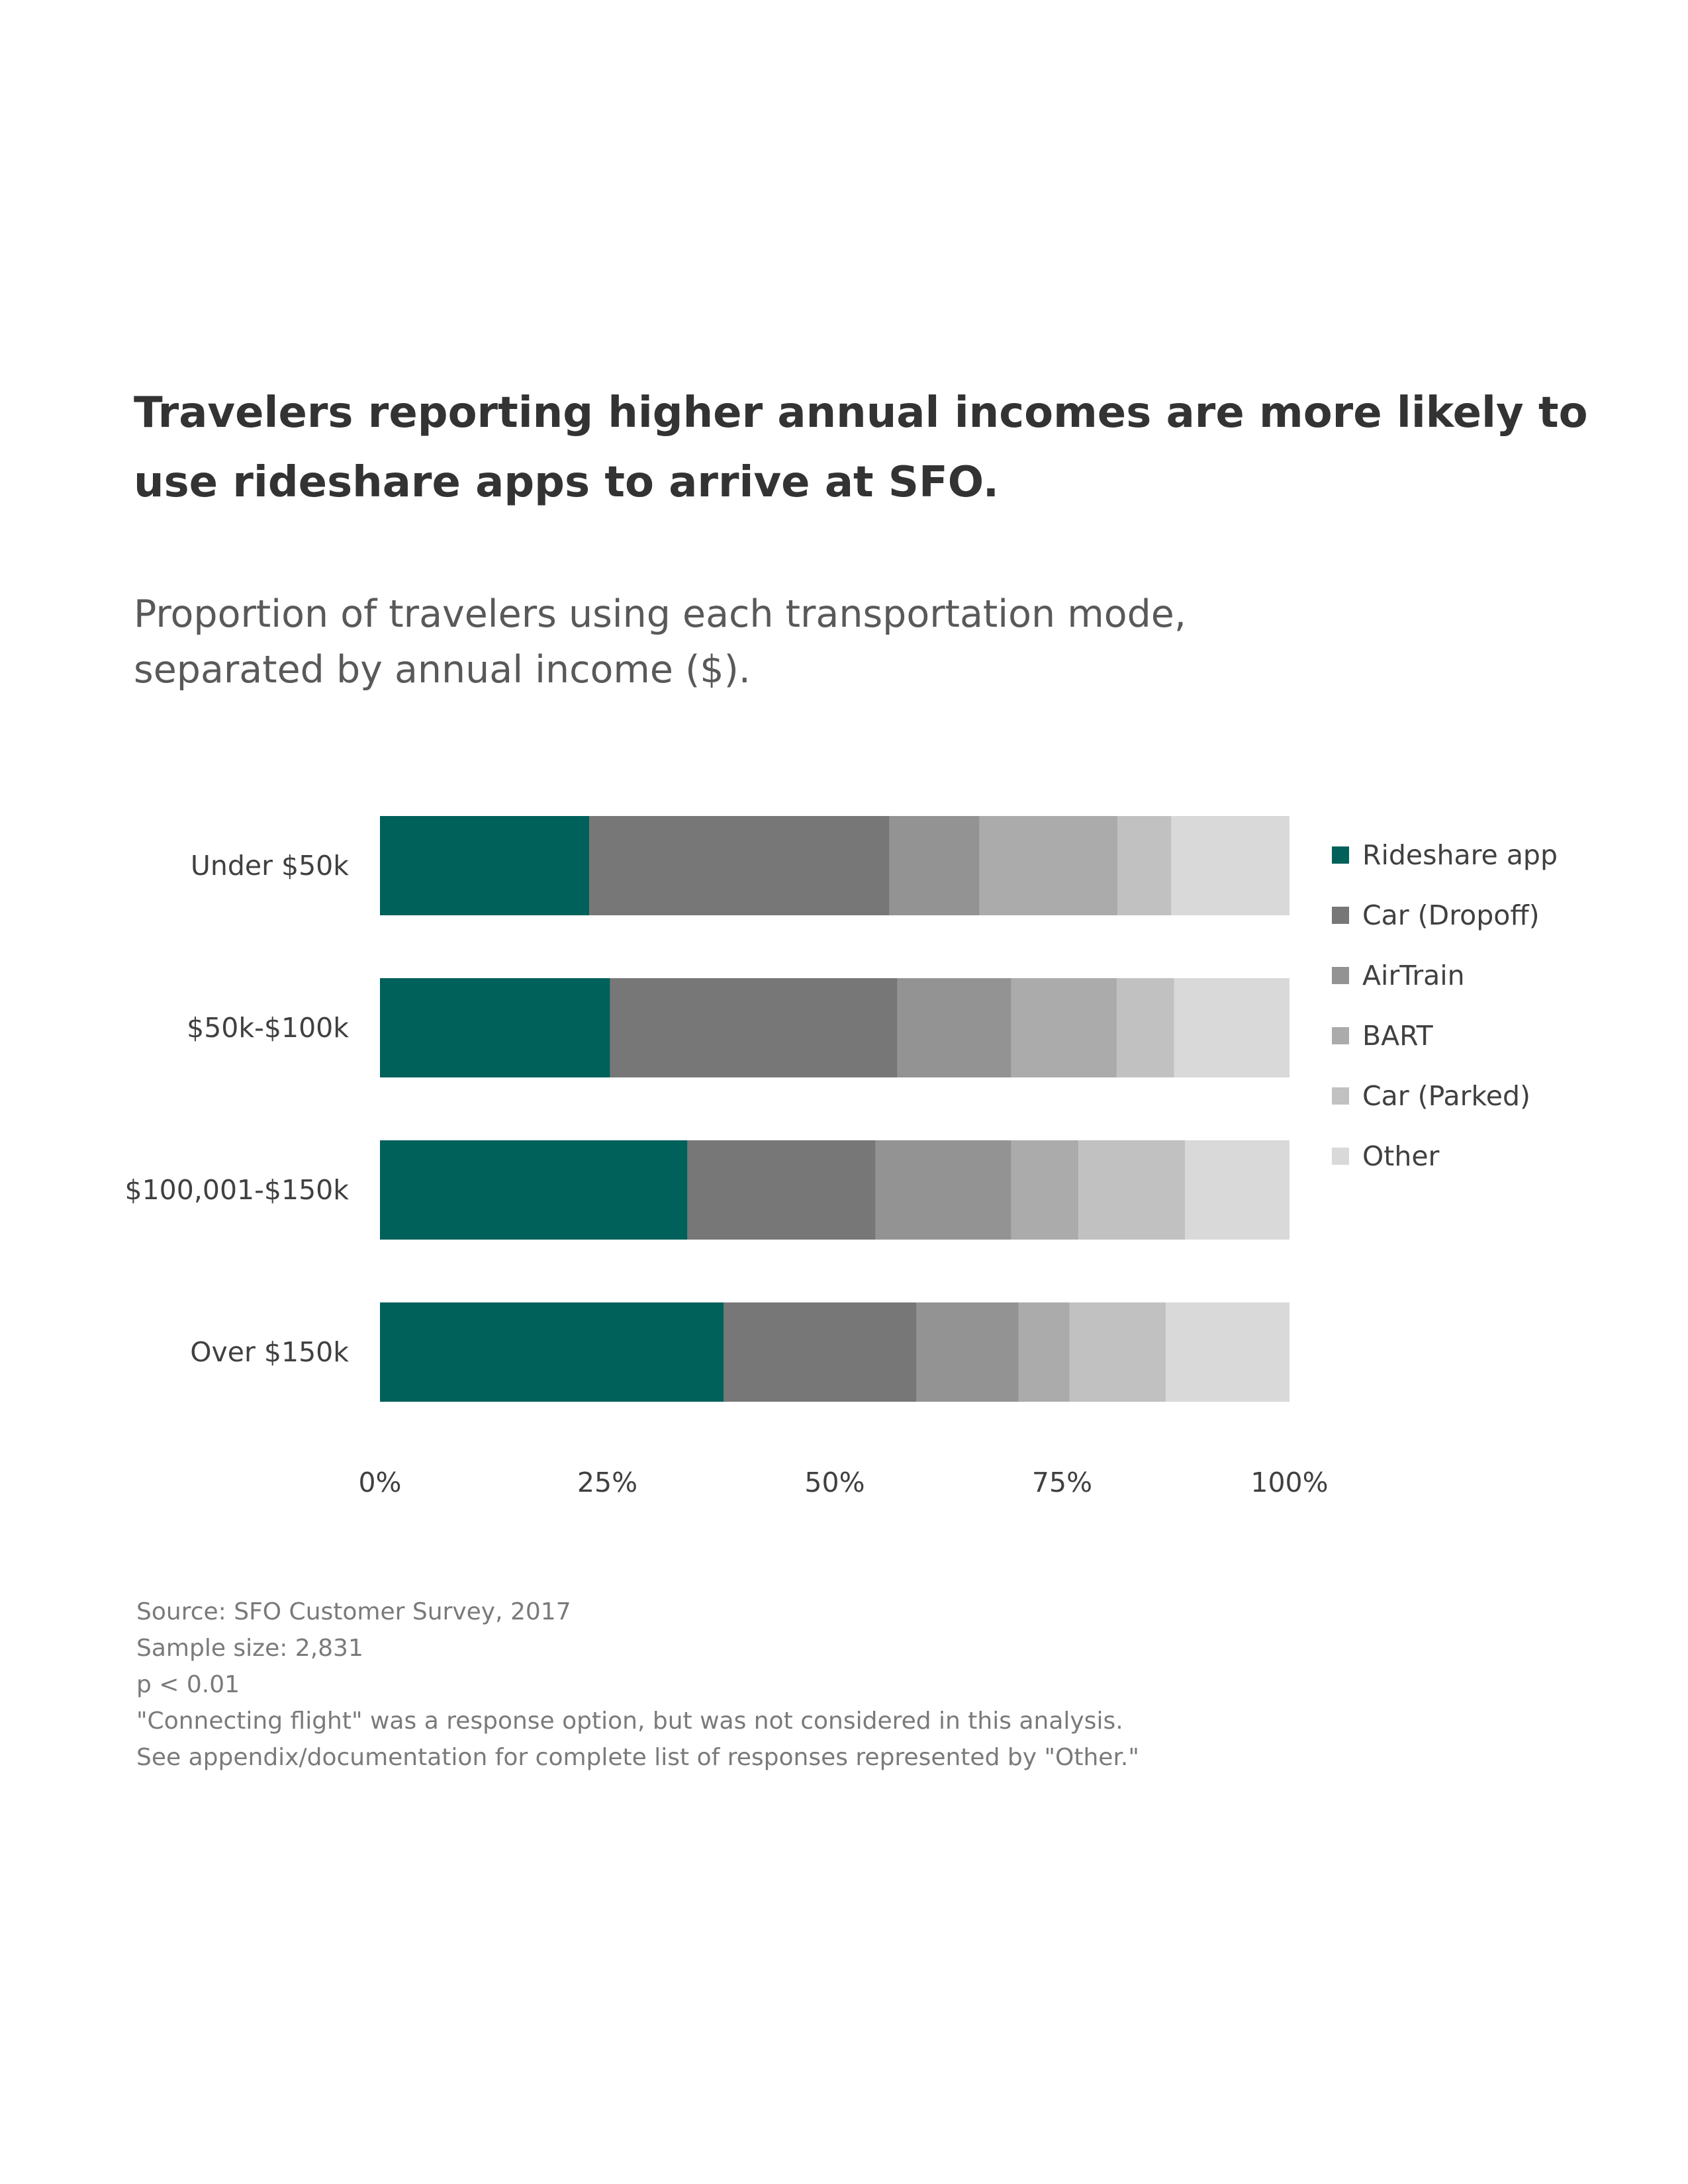  I want to click on note-source: Source: SFO Customer Survey, 2017, so click(353, 1612).